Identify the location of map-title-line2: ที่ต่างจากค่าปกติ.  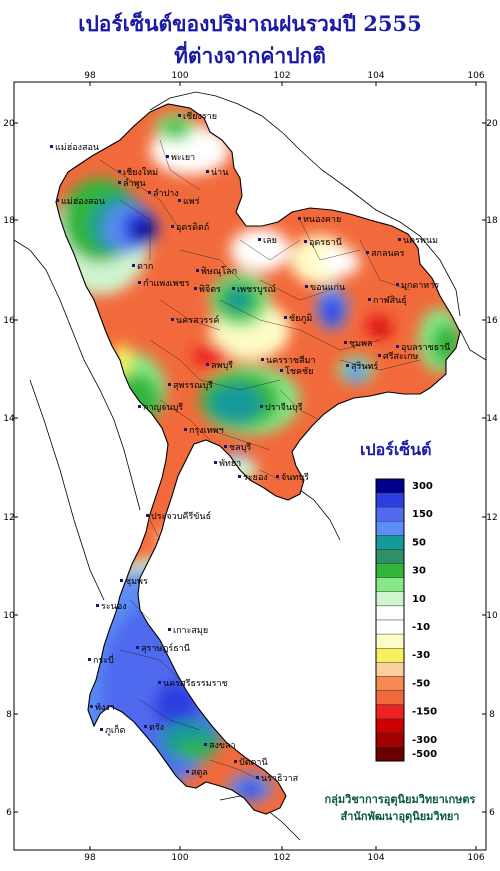
(250, 55).